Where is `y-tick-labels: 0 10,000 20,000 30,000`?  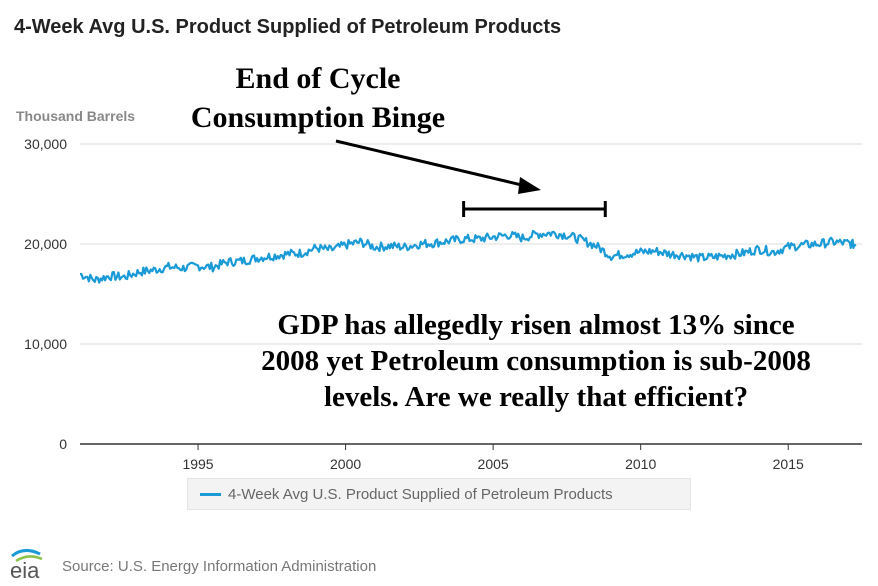 y-tick-labels: 0 10,000 20,000 30,000 is located at coordinates (45, 294).